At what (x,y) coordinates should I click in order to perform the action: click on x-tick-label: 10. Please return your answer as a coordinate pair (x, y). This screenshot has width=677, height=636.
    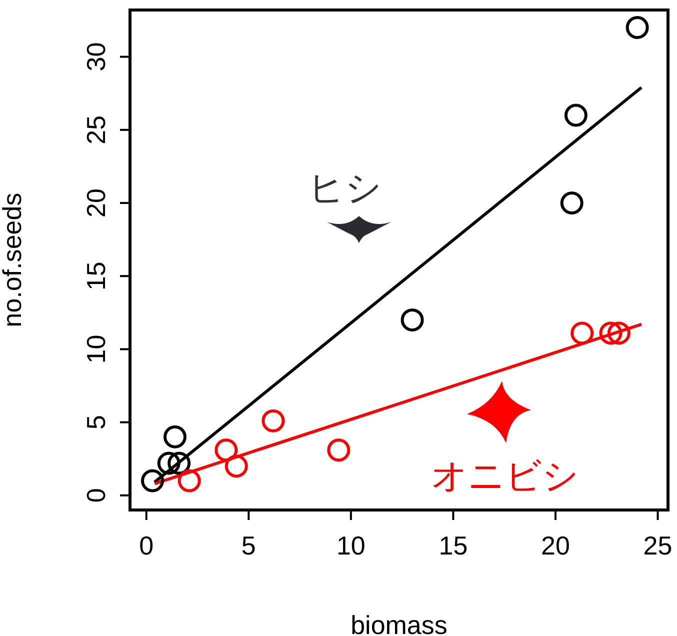
    Looking at the image, I should click on (351, 545).